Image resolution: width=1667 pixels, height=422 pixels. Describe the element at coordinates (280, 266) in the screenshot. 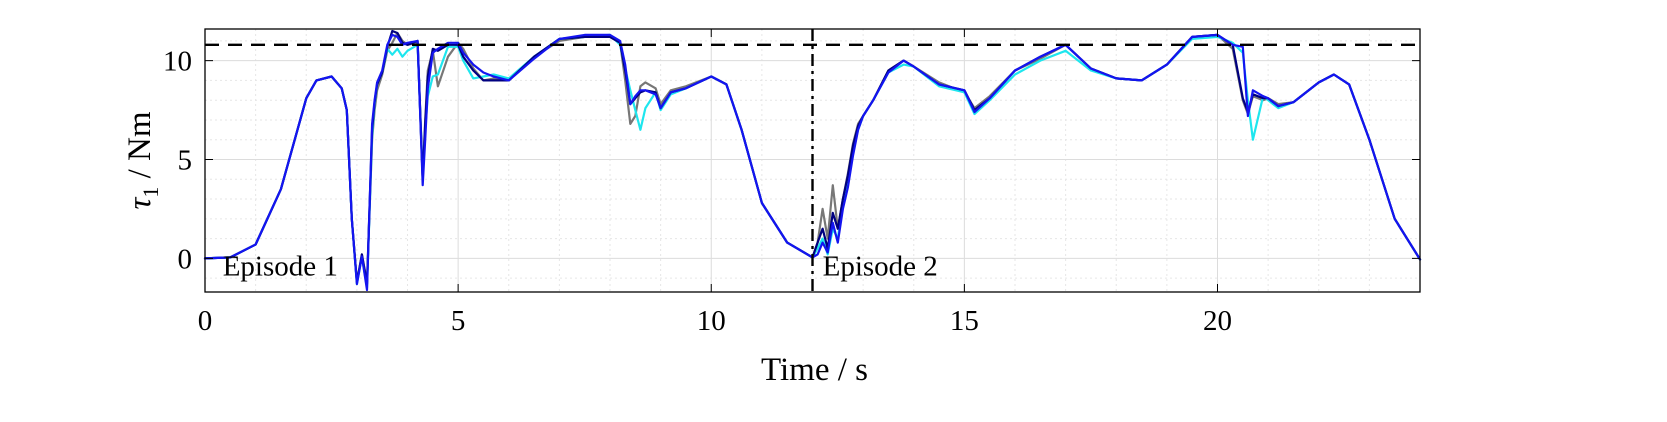

I see `episode-label: Episode 1` at that location.